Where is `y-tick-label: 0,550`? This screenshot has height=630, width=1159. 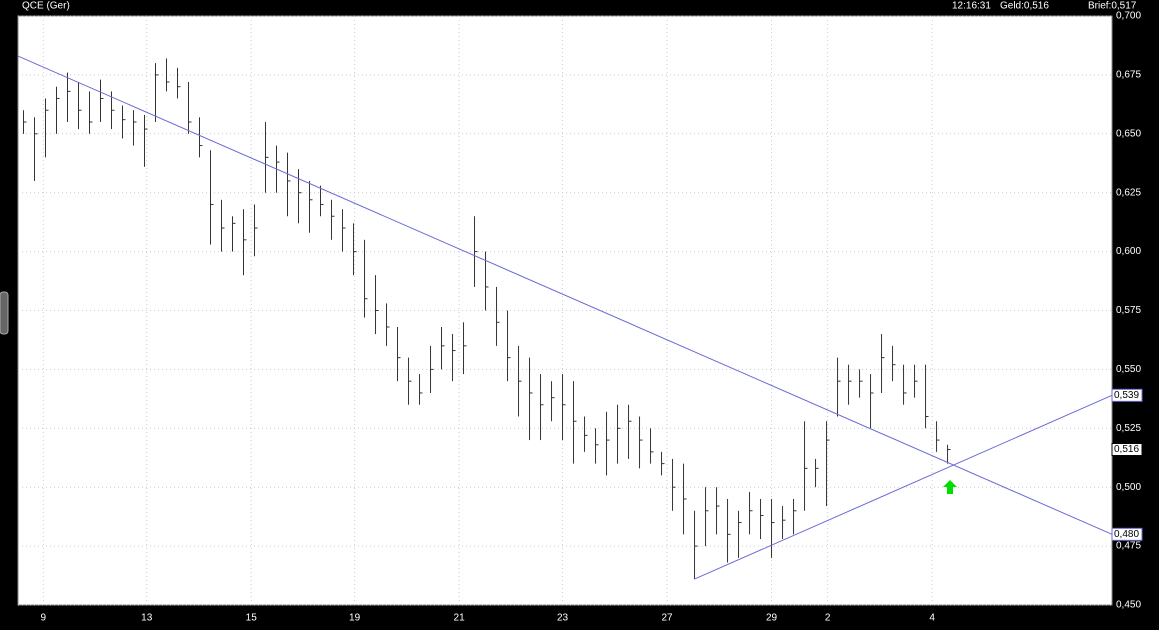 y-tick-label: 0,550 is located at coordinates (1128, 369).